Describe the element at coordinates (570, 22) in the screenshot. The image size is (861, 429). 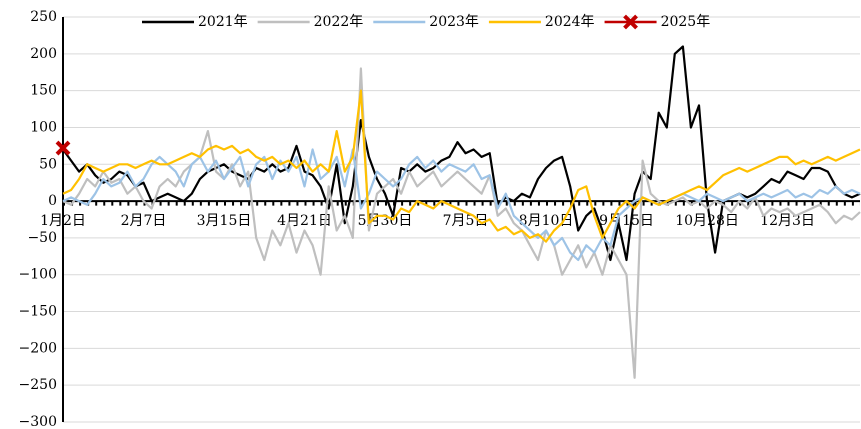
I see `legend-label: 2024年` at that location.